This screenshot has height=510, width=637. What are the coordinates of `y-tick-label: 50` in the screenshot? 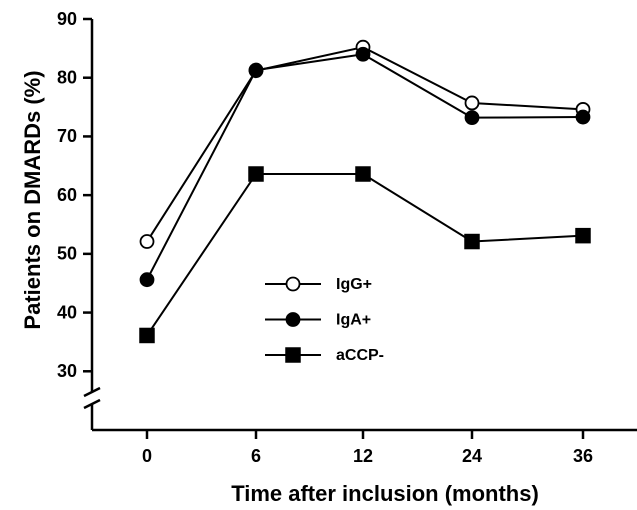 It's located at (67, 254).